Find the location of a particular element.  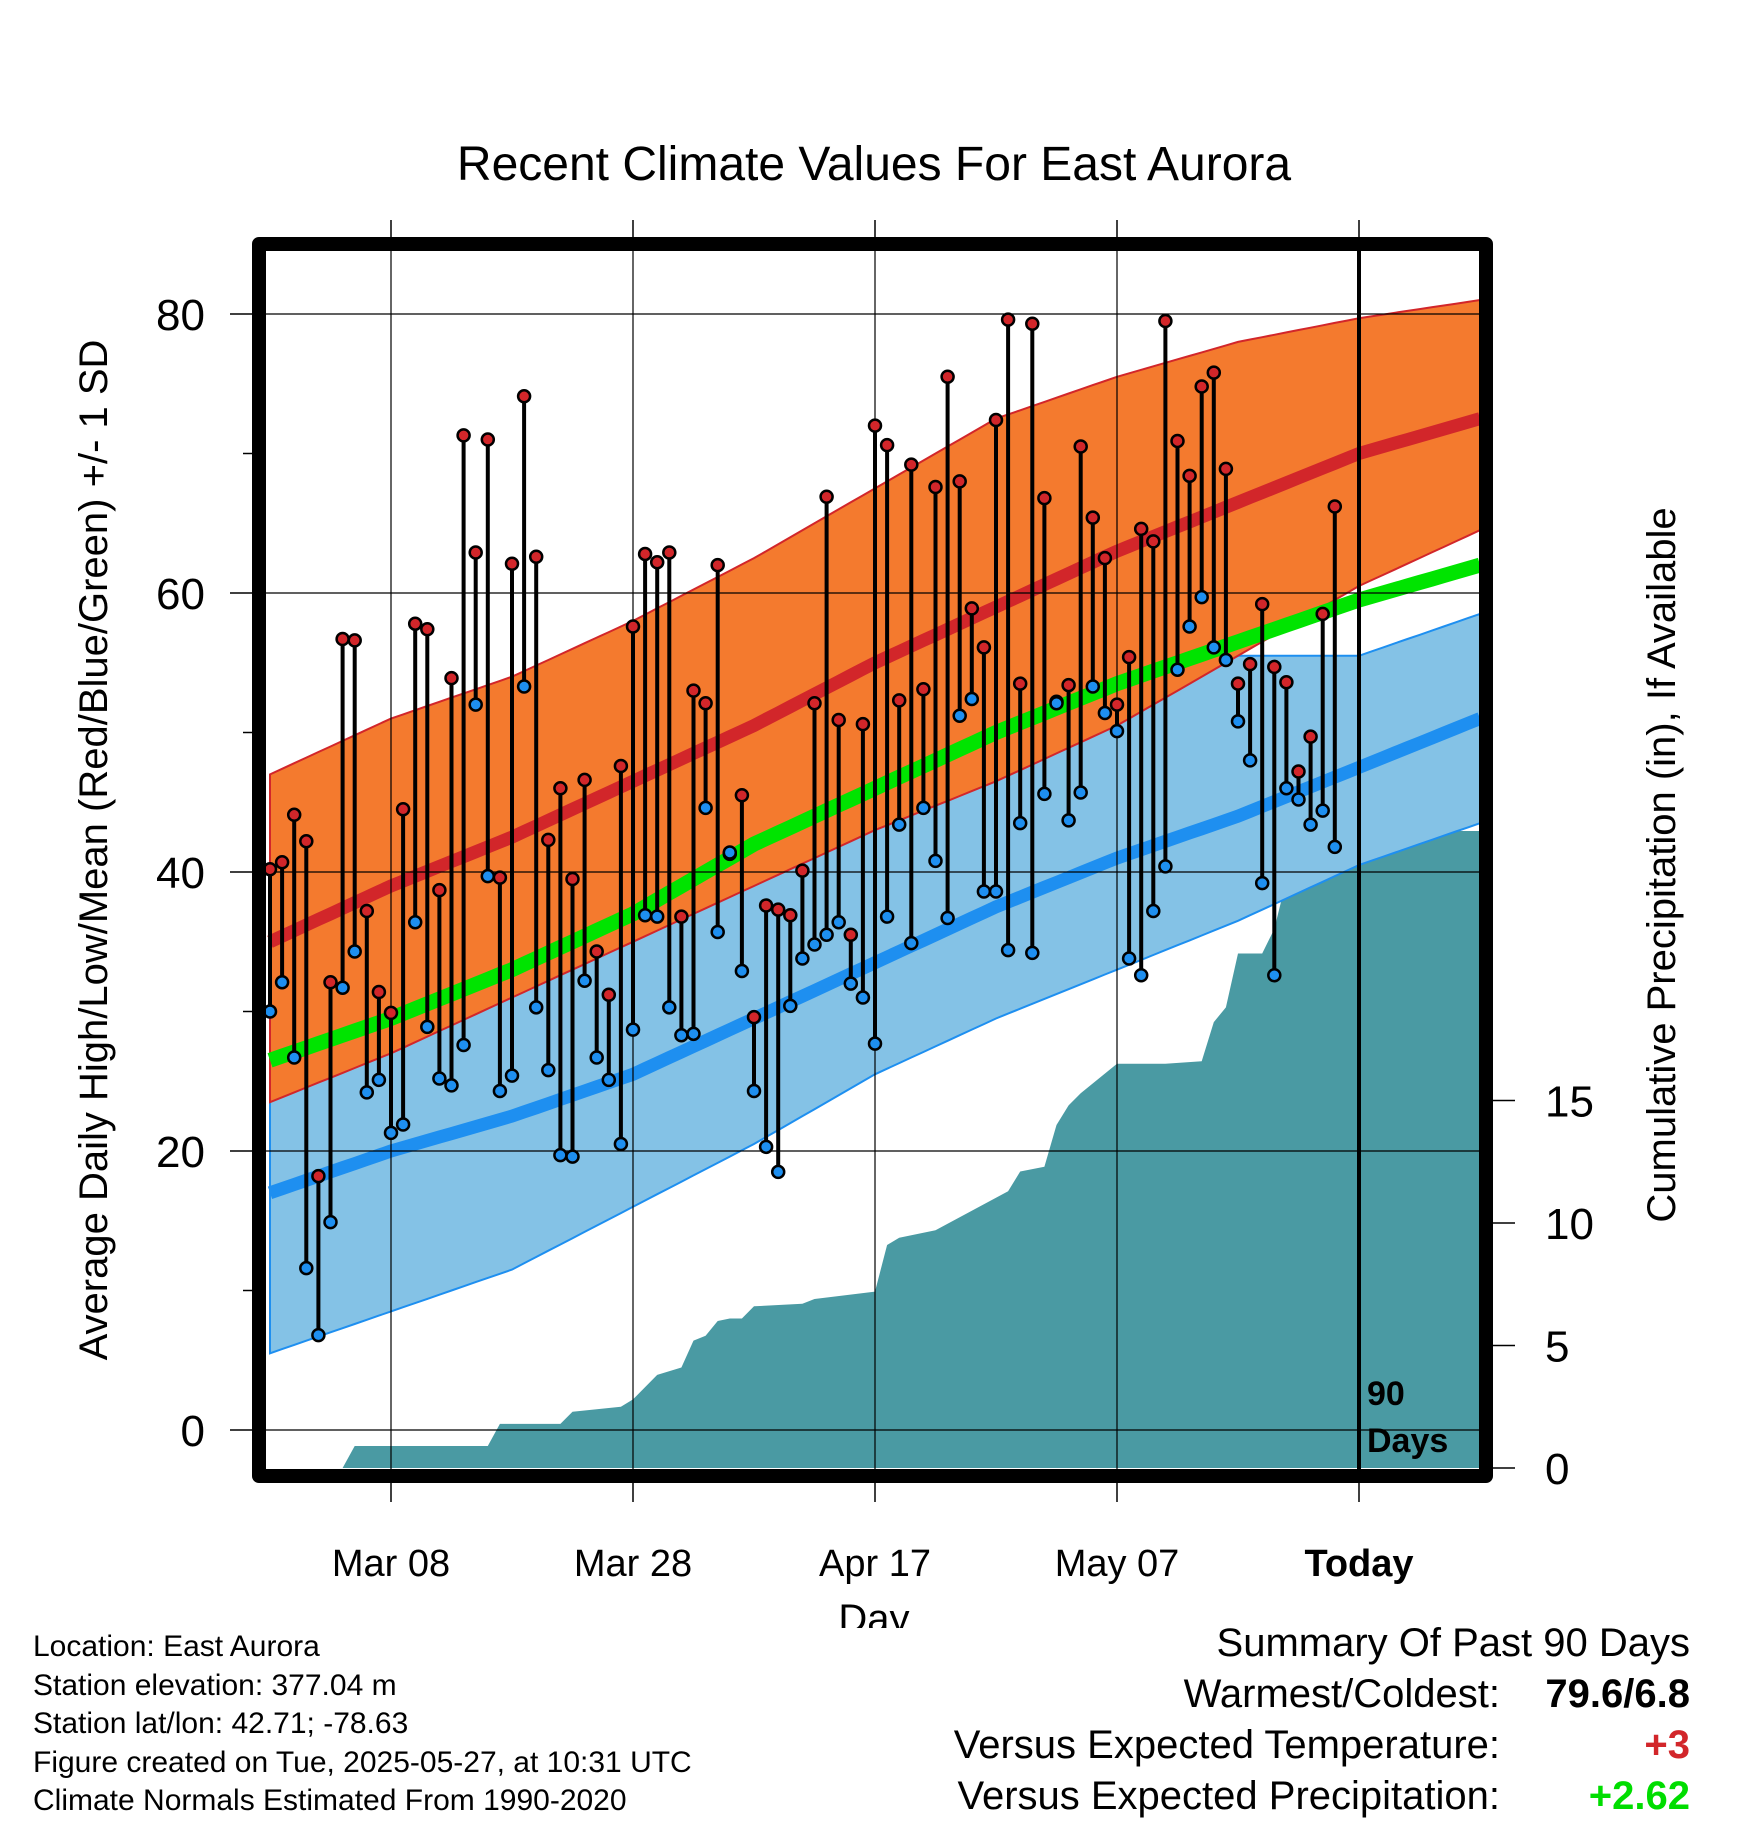

x-tick-label: Mar 08 is located at coordinates (391, 1564).